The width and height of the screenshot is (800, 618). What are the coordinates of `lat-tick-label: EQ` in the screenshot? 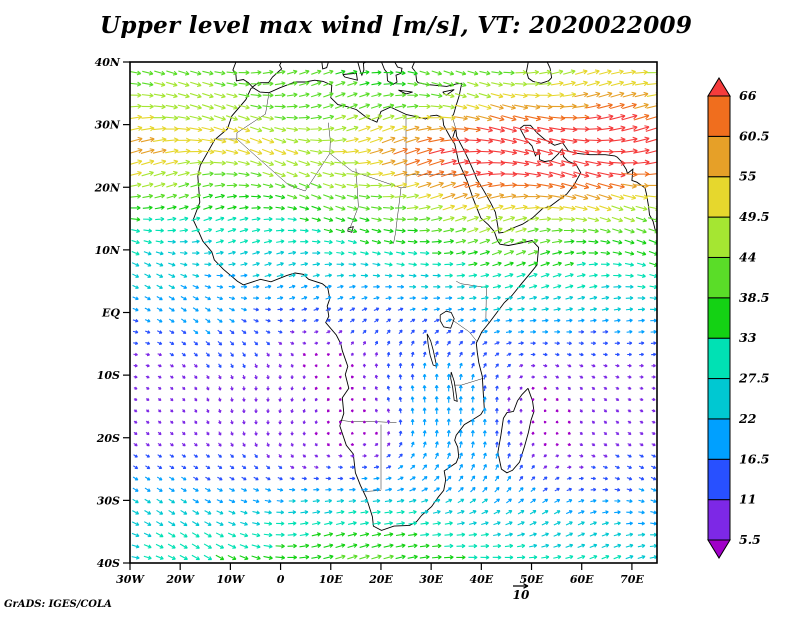 It's located at (110, 313).